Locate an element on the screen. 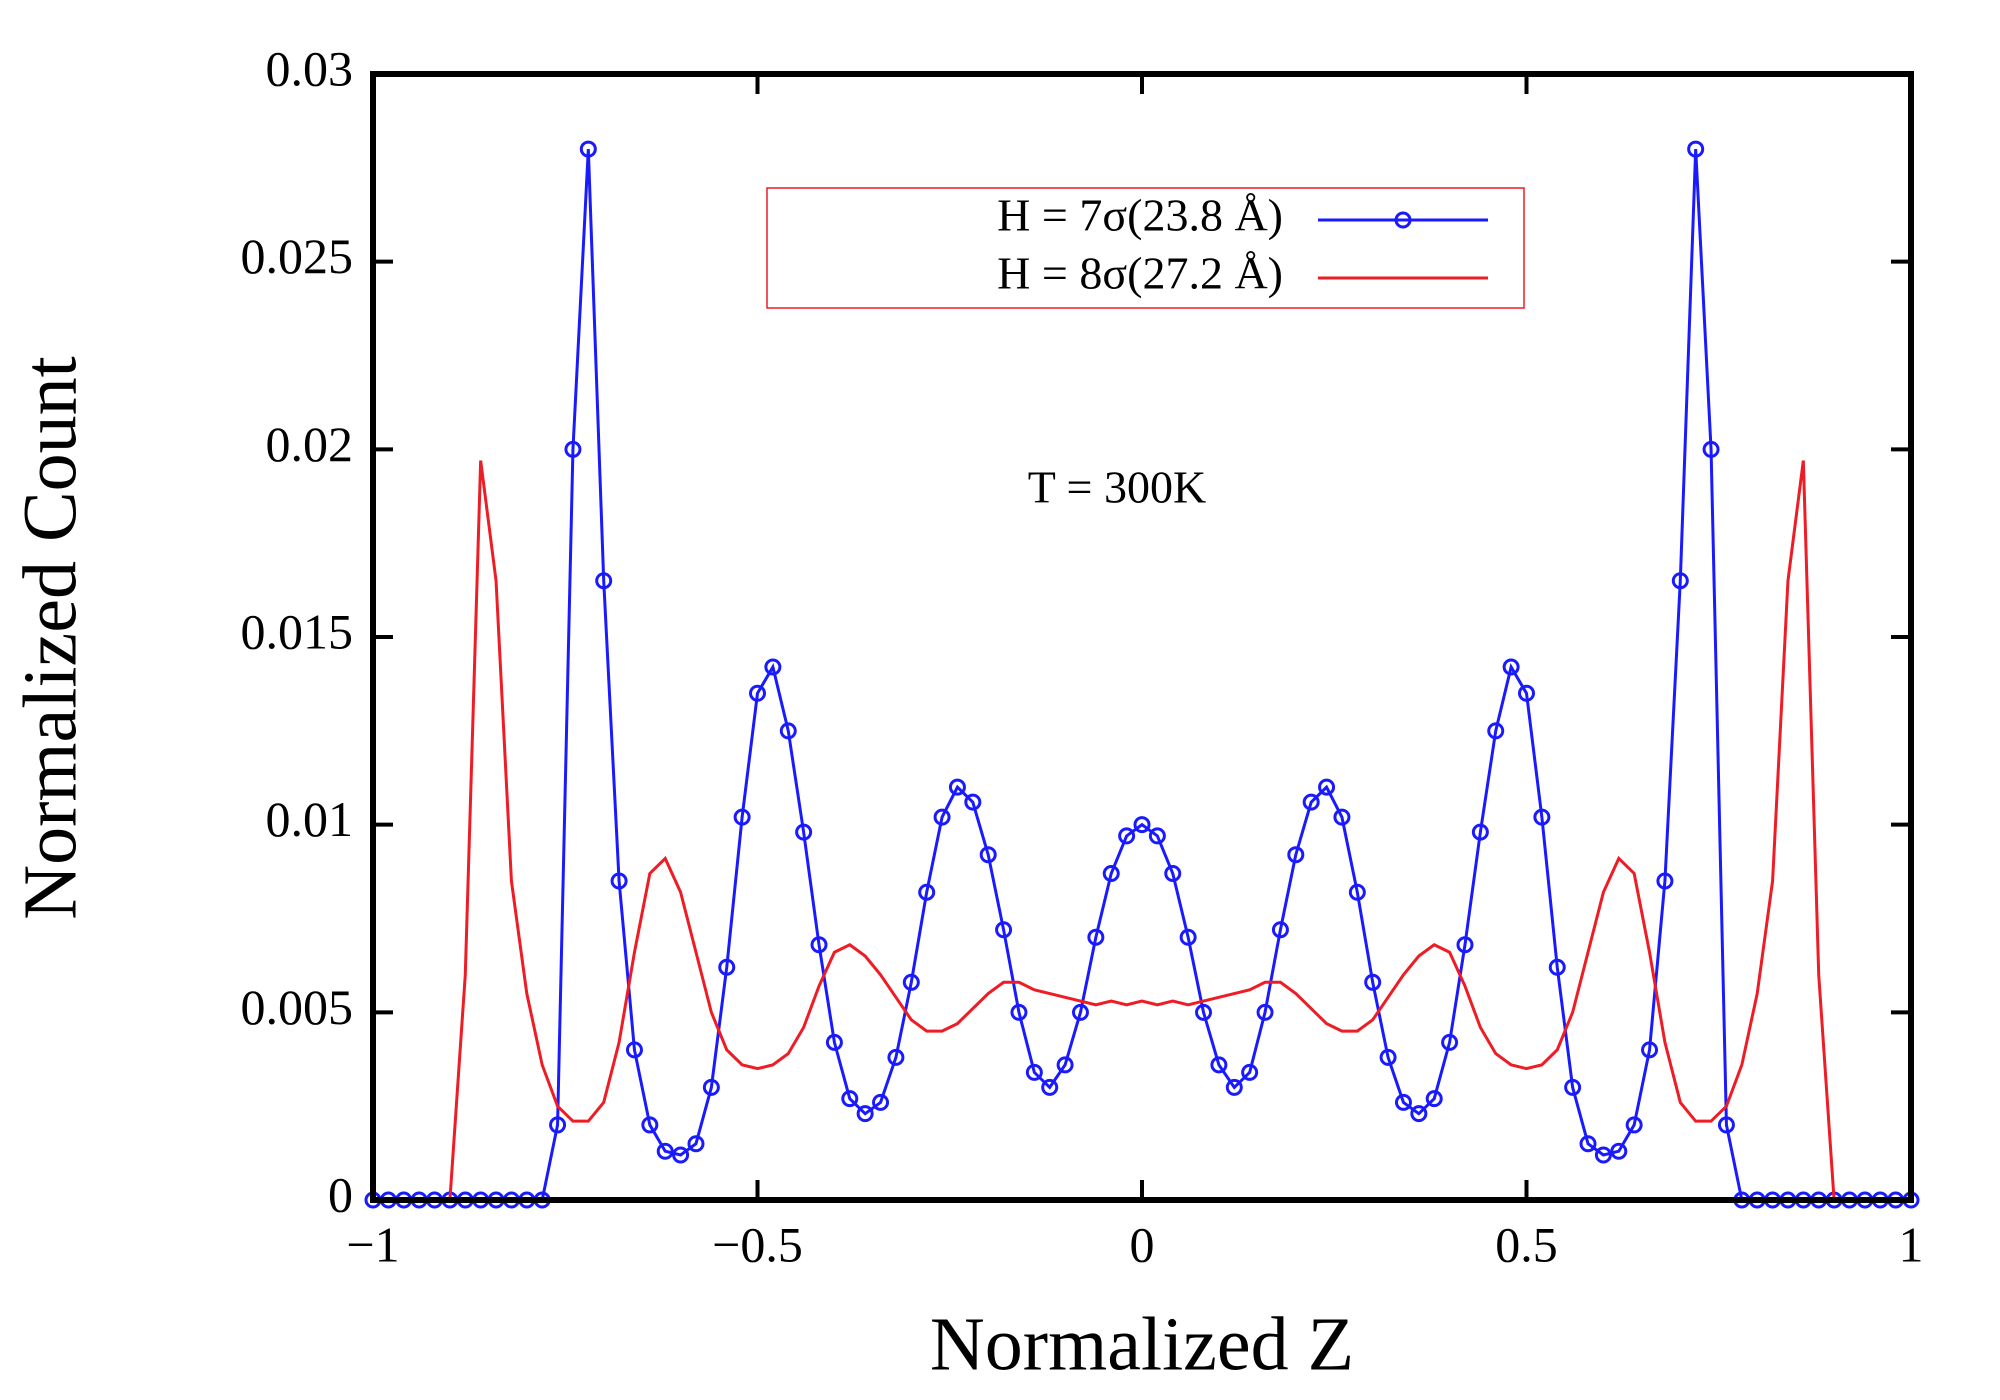 The image size is (2000, 1400). annotation: T = 300K is located at coordinates (1117, 487).